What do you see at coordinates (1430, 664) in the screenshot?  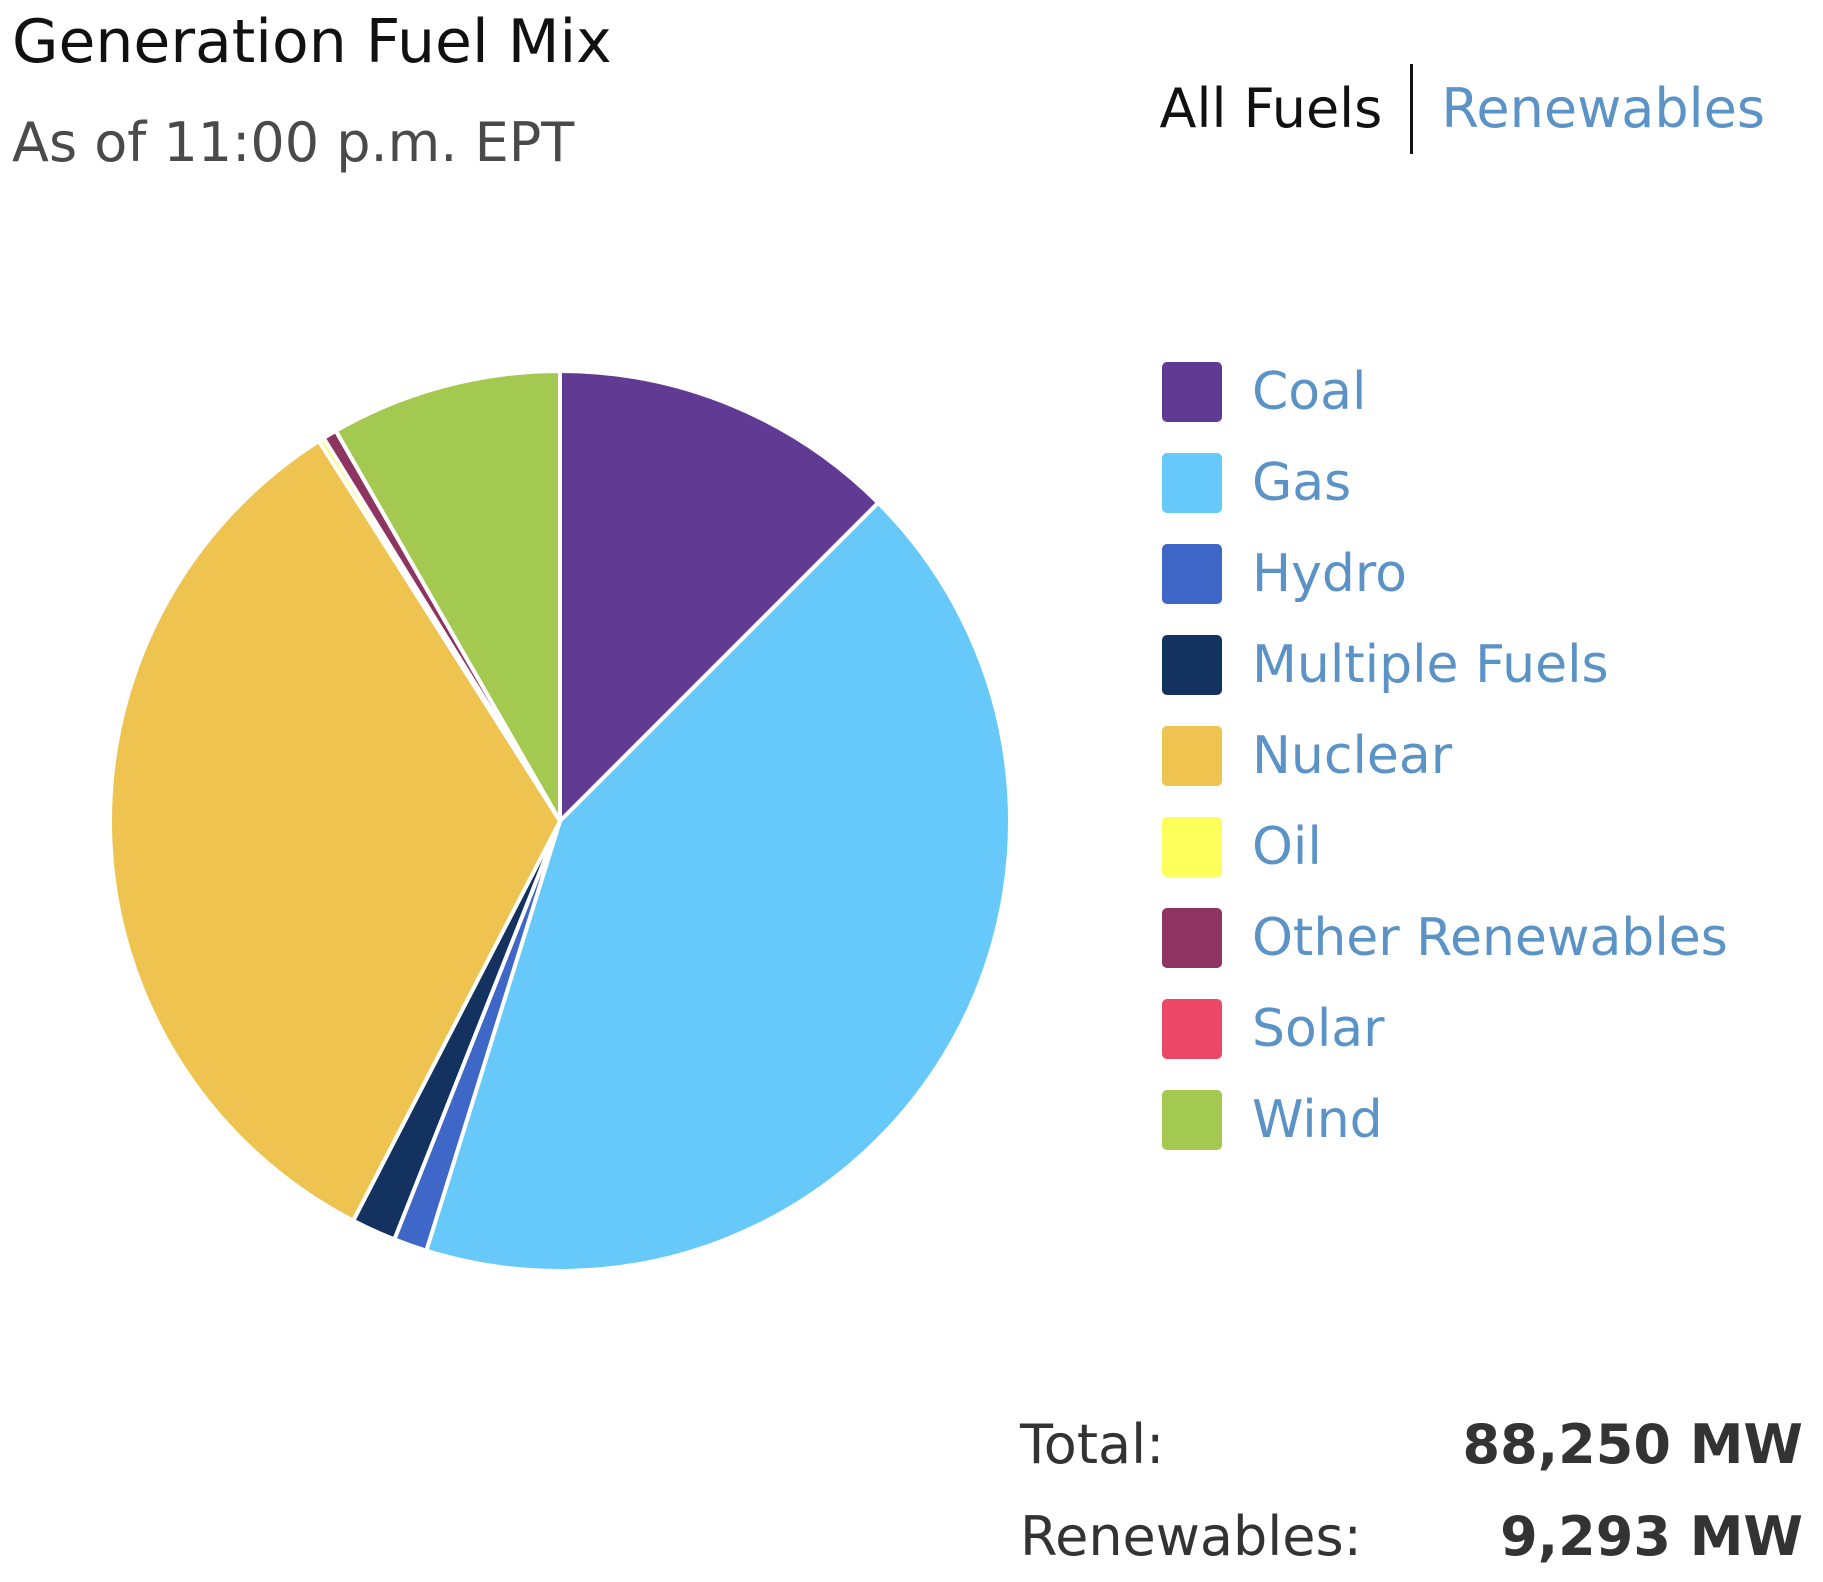 I see `legend-label: Multiple Fuels` at bounding box center [1430, 664].